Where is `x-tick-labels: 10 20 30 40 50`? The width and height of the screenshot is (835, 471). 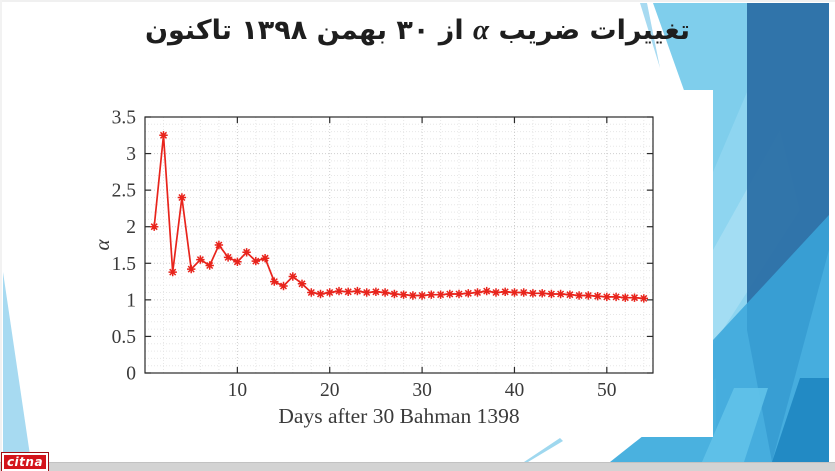
x-tick-labels: 10 20 30 40 50 is located at coordinates (422, 390).